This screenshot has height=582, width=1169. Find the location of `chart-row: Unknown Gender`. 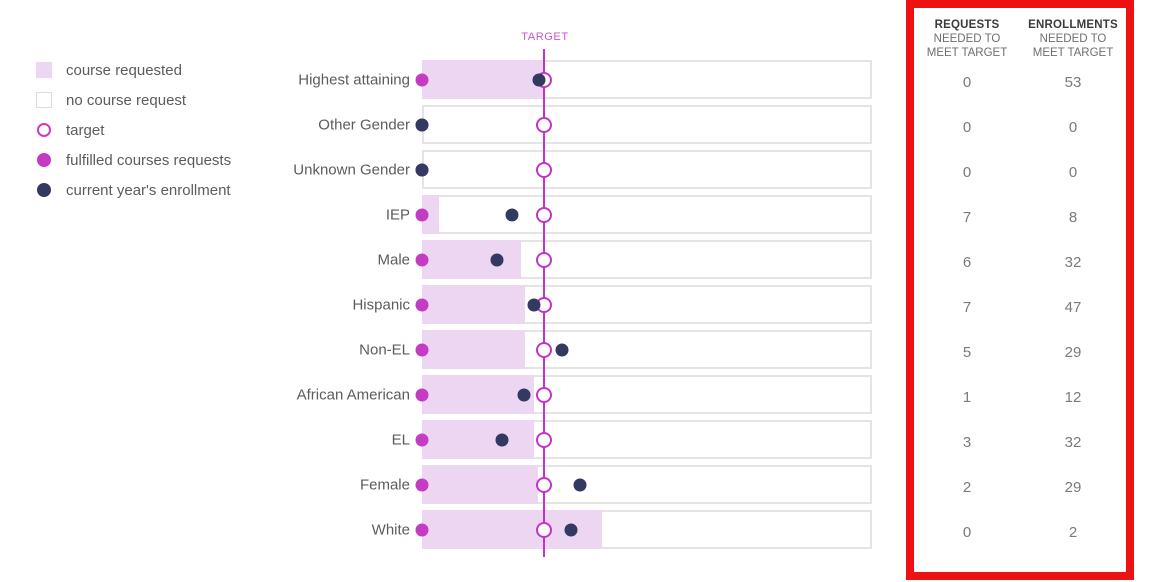

chart-row: Unknown Gender is located at coordinates (582, 169).